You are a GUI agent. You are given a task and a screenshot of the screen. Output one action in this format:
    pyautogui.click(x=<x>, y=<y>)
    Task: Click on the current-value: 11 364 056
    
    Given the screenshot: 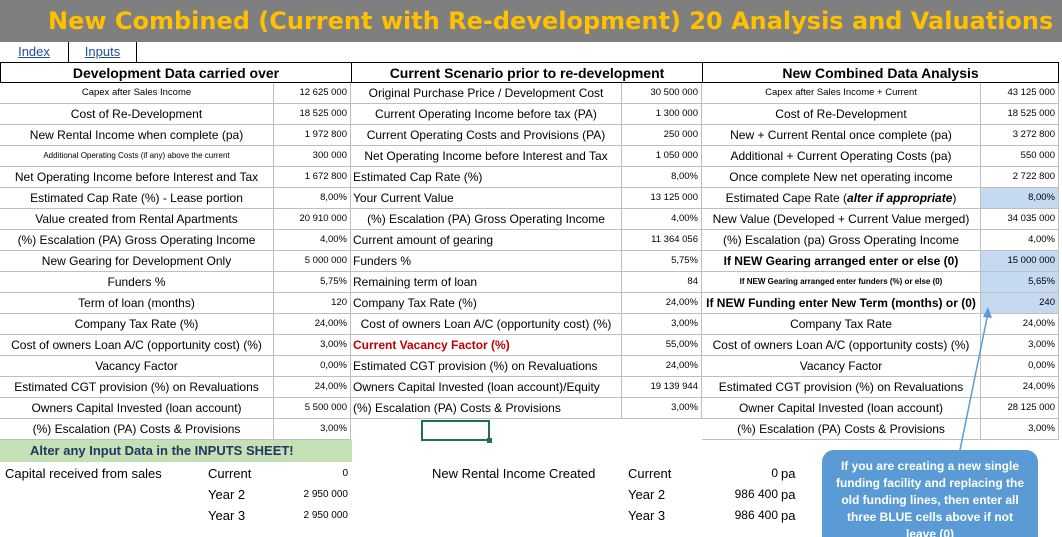 What is the action you would take?
    pyautogui.click(x=662, y=240)
    